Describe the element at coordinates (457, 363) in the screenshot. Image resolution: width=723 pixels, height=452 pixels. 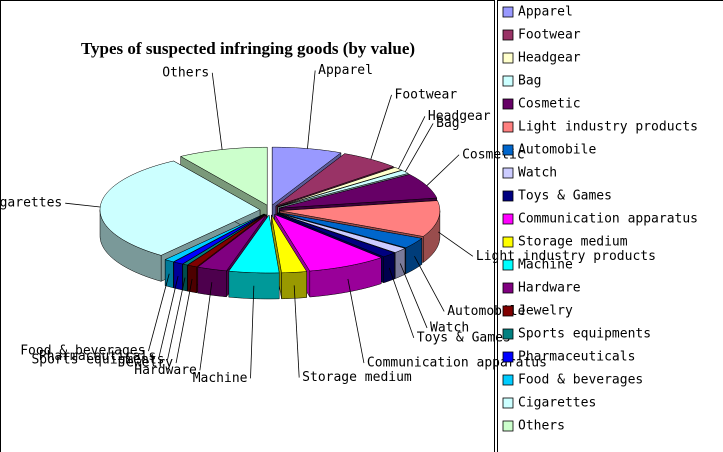
I see `slice-label: Communication apparatus` at that location.